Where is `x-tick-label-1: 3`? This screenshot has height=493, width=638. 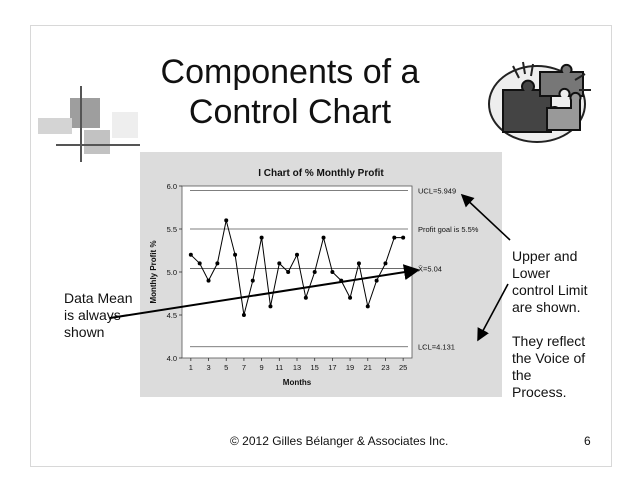
x-tick-label-1: 3 is located at coordinates (208, 367).